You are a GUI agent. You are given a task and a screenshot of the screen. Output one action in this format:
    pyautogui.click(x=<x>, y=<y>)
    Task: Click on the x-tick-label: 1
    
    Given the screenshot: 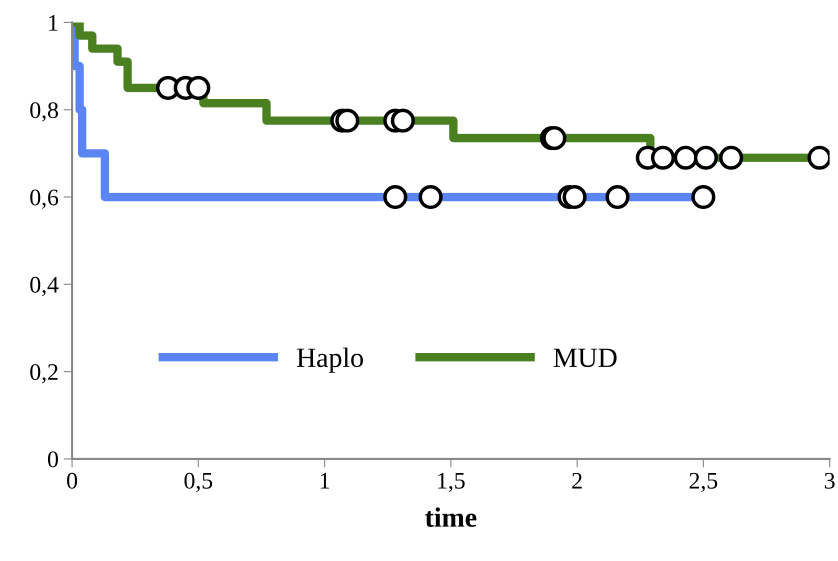 What is the action you would take?
    pyautogui.click(x=325, y=480)
    